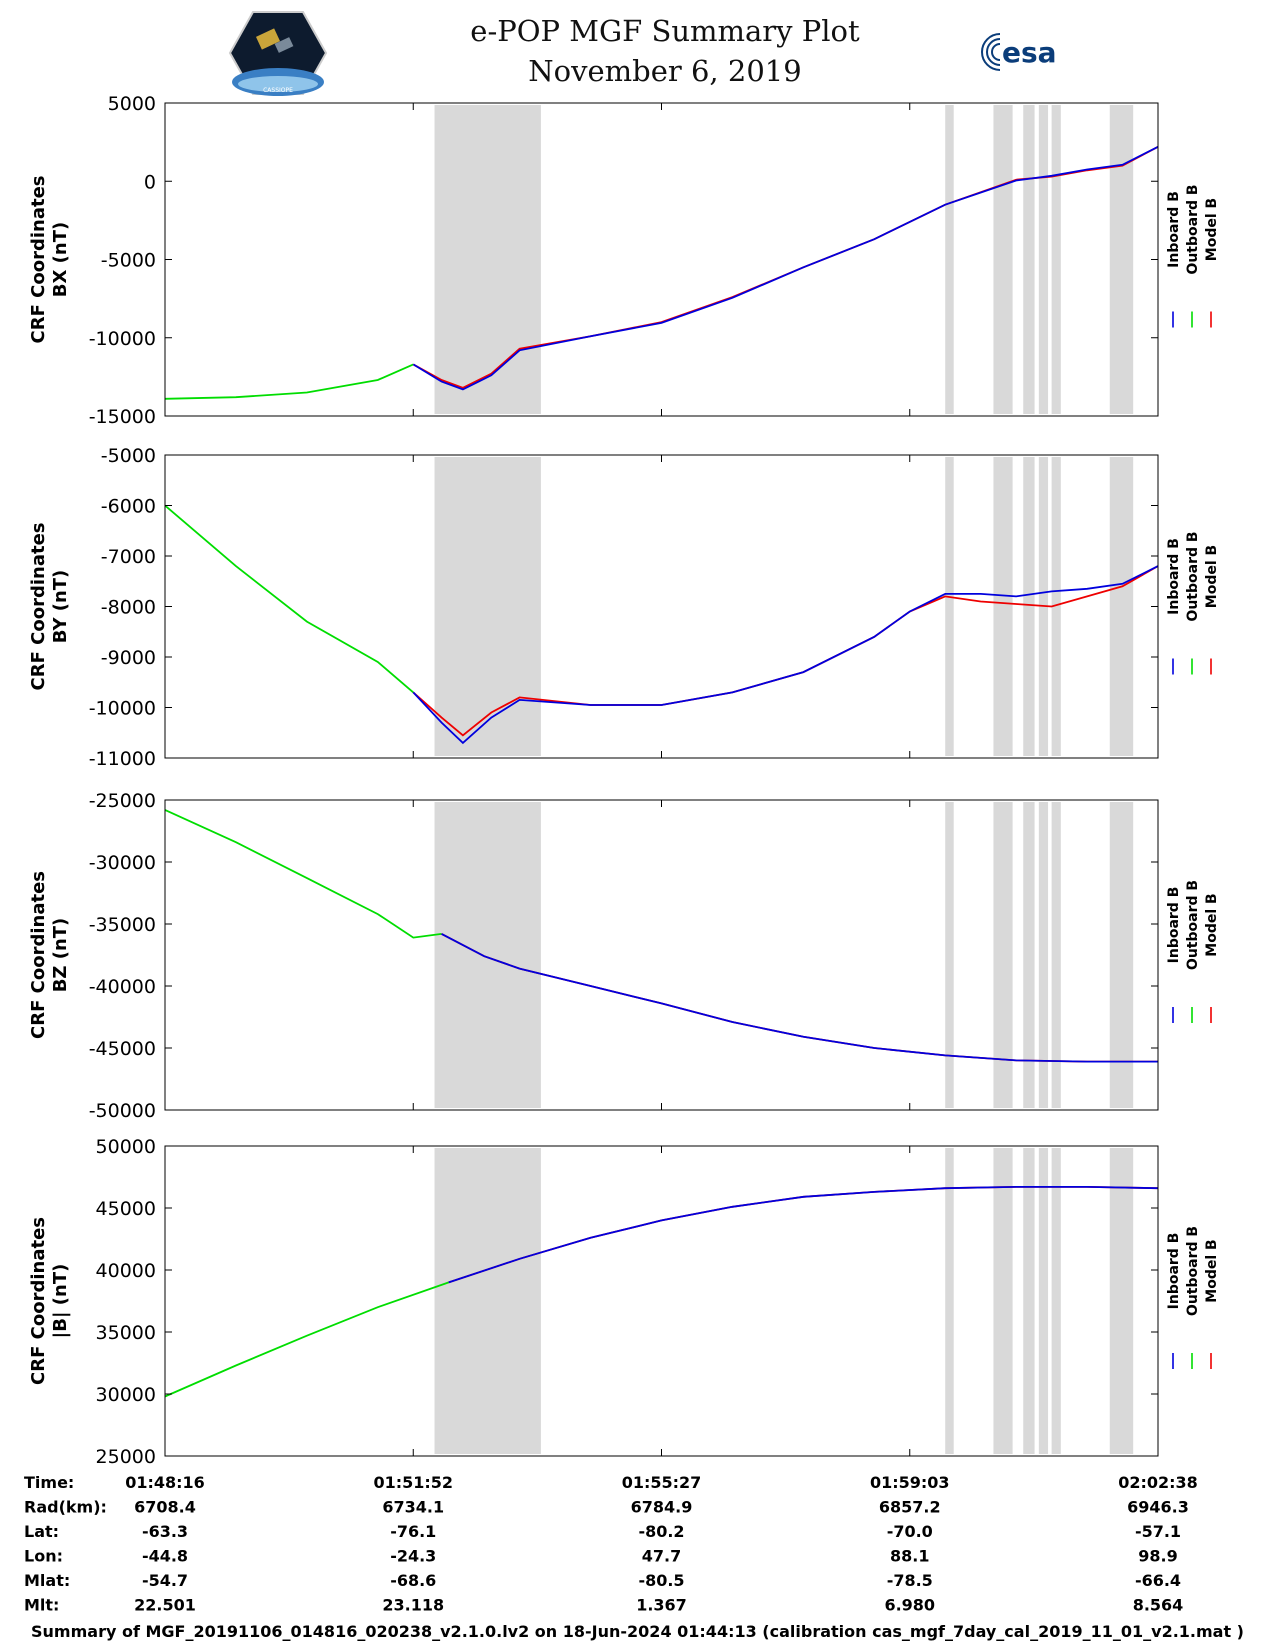 This screenshot has width=1275, height=1650. Describe the element at coordinates (1158, 1507) in the screenshot. I see `ephemeris-value: 6946.3` at that location.